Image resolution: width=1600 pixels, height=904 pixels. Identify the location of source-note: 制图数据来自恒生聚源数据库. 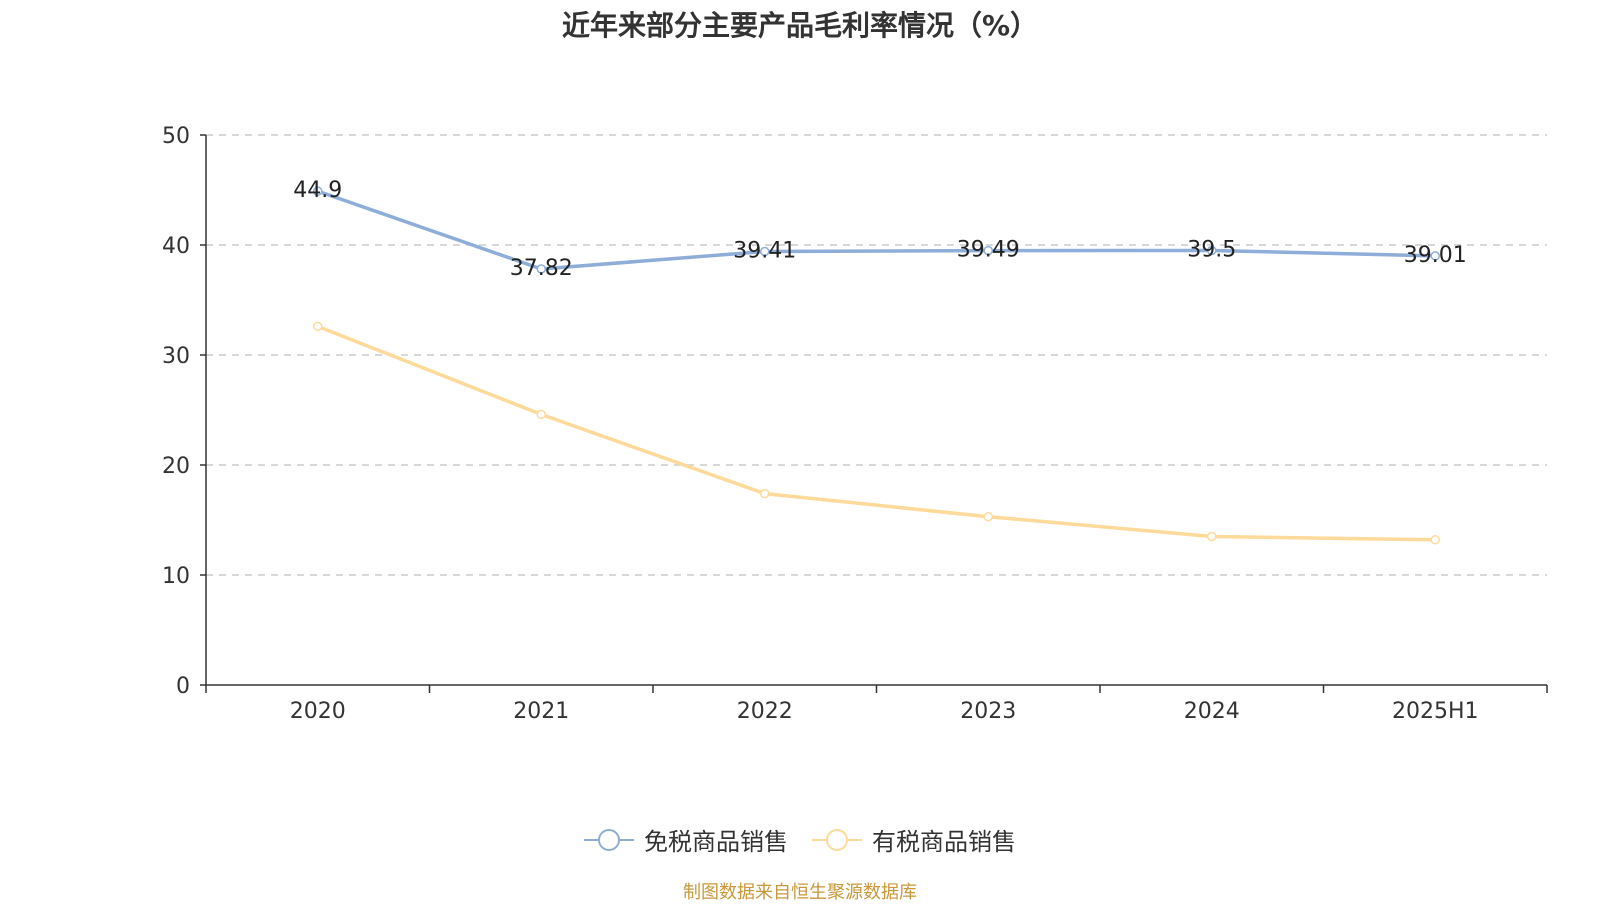
(800, 892).